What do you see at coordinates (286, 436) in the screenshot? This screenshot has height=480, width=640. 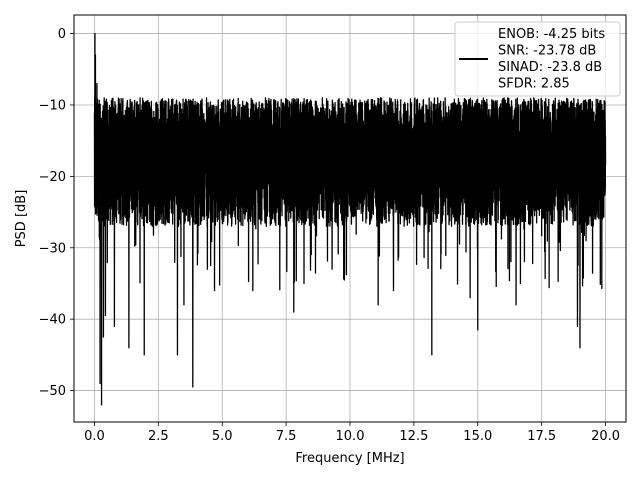 I see `x-tick-label: 7.5` at bounding box center [286, 436].